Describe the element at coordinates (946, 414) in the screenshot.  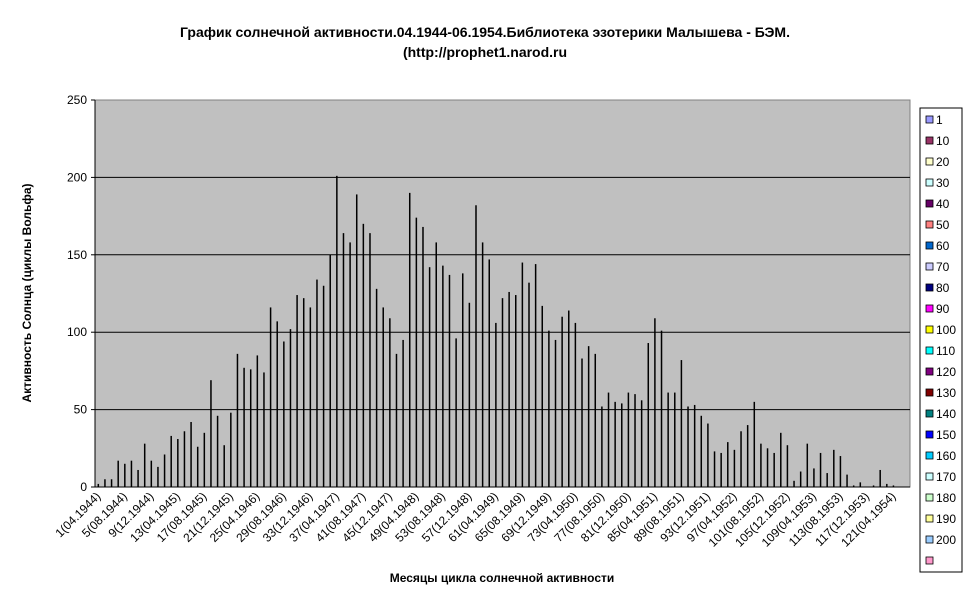
I see `legend-label: 140` at that location.